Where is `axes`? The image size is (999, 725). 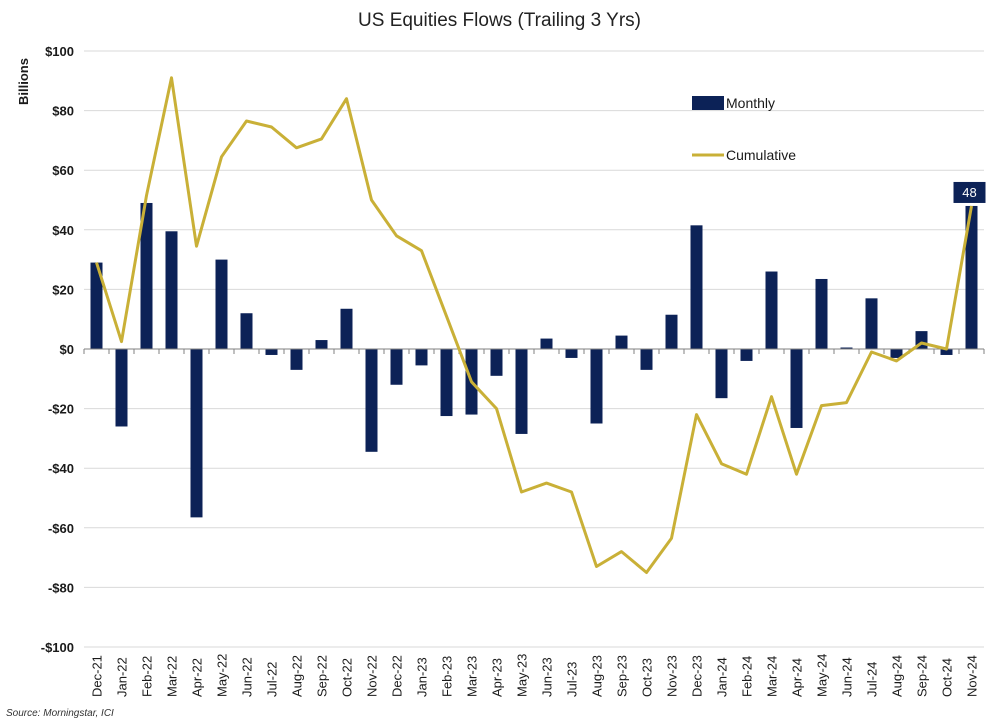
axes is located at coordinates (534, 351).